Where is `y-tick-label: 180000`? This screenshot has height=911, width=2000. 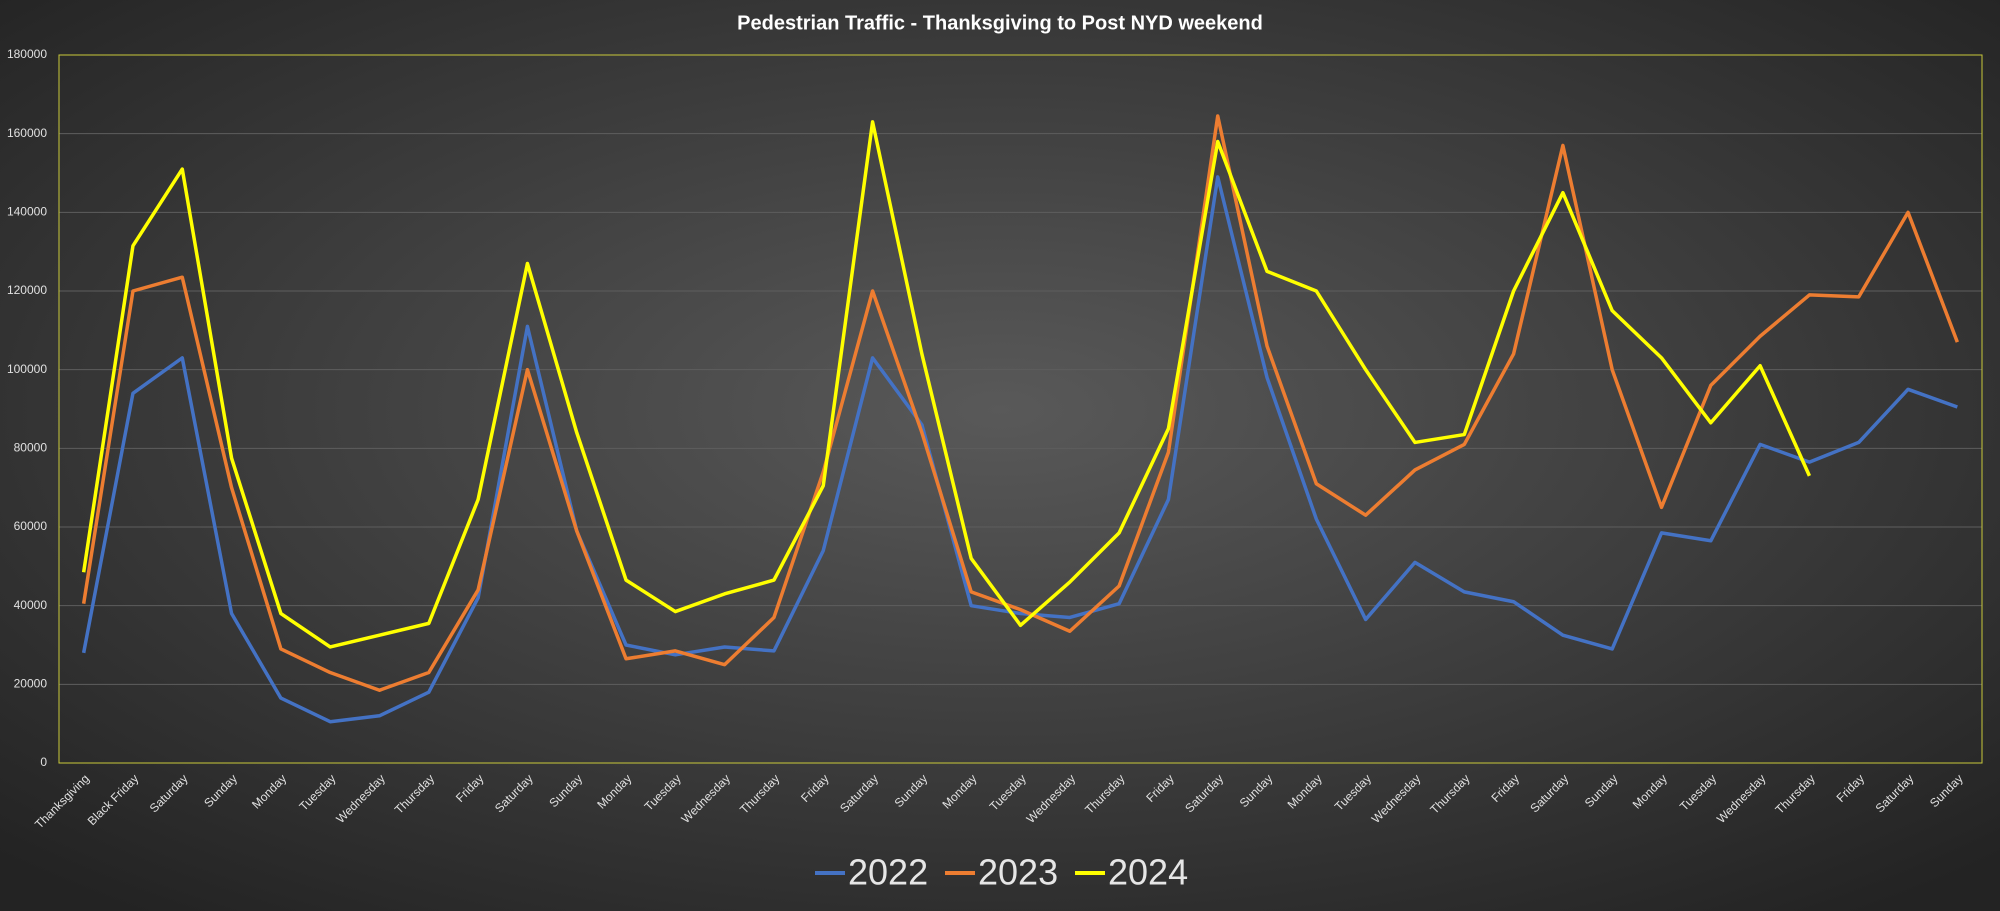
y-tick-label: 180000 is located at coordinates (27, 54).